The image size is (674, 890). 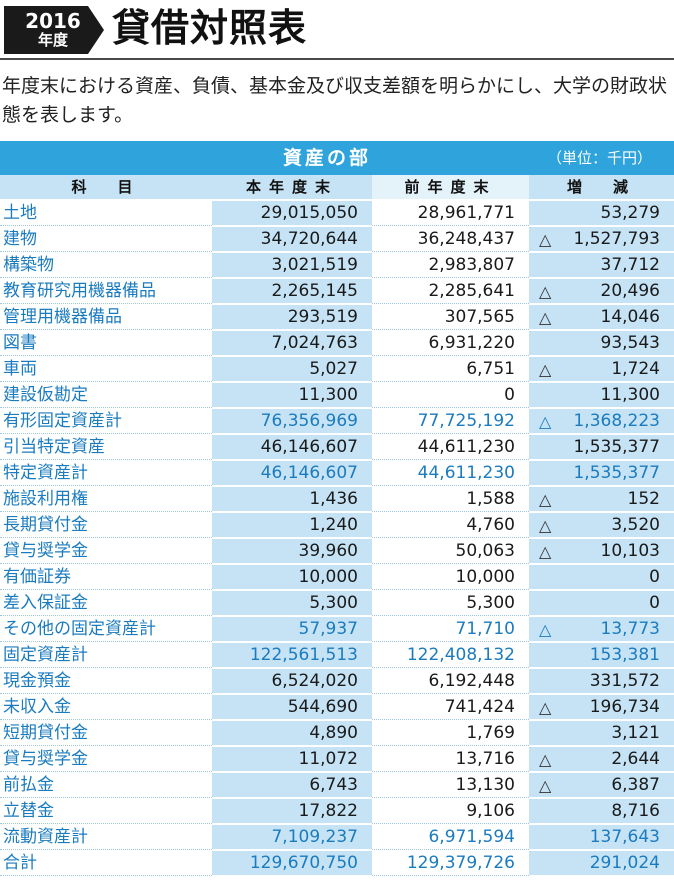 I want to click on row-change-value: 2,644, so click(x=635, y=759).